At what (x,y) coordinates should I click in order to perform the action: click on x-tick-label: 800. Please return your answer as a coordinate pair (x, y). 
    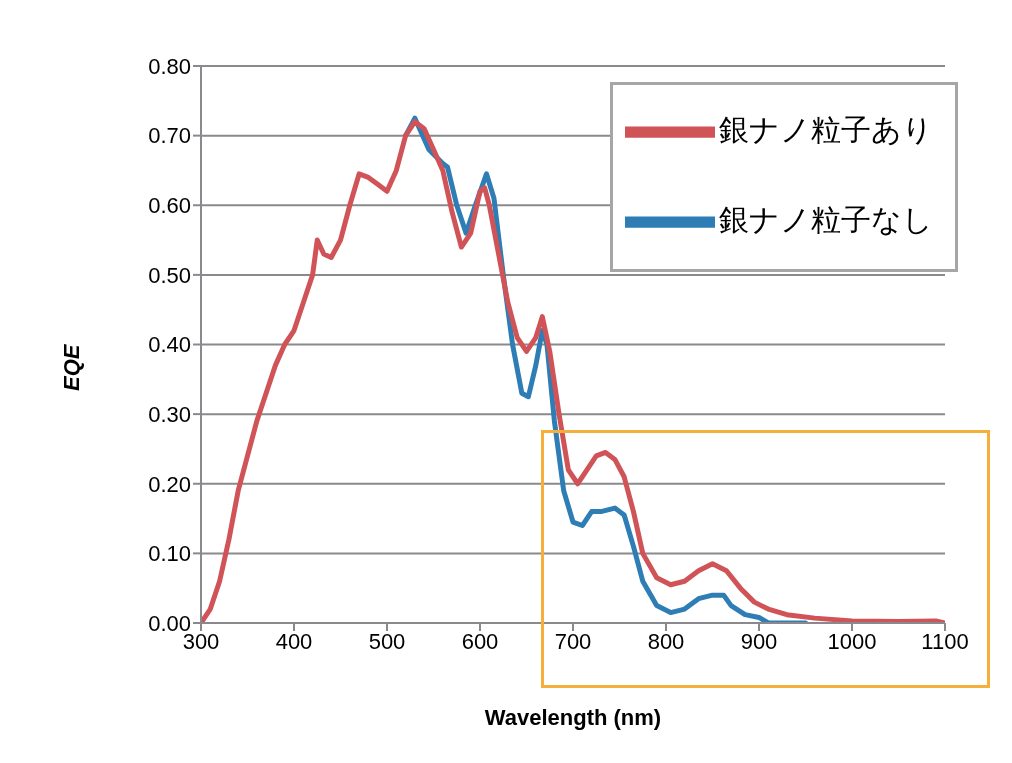
    Looking at the image, I should click on (666, 641).